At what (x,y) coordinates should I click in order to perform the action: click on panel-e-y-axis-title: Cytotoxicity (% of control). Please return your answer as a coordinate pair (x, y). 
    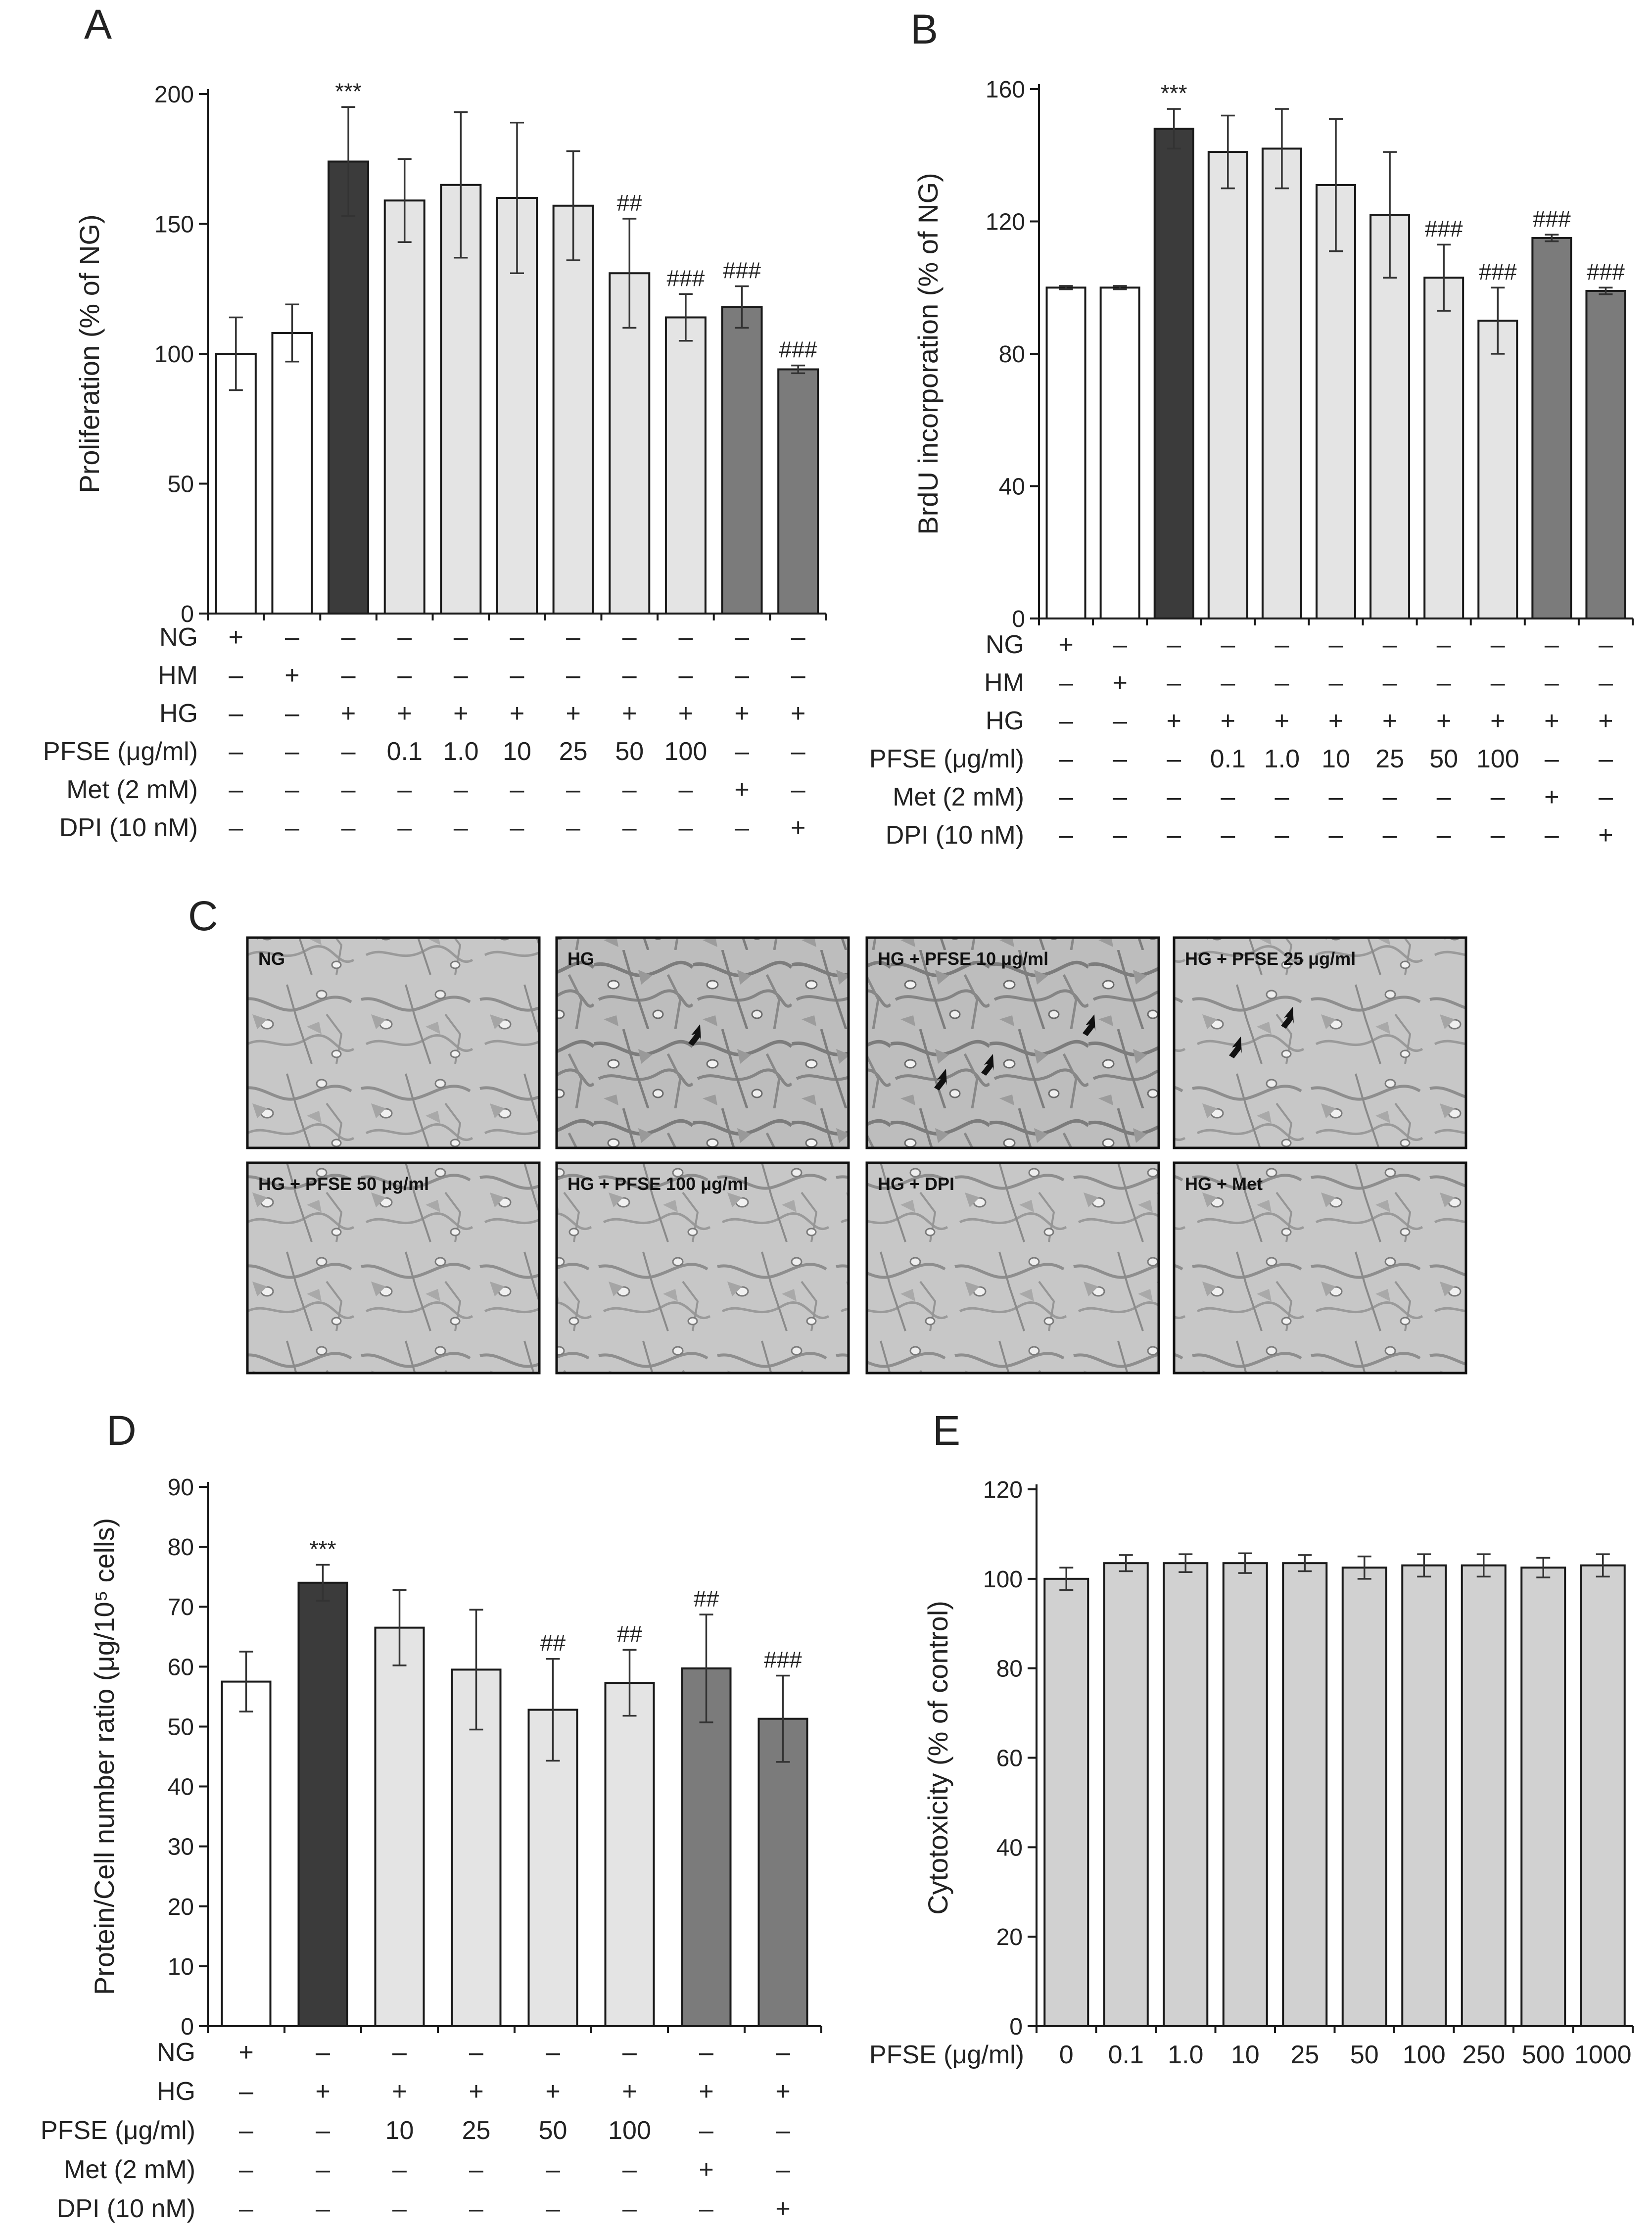
    Looking at the image, I should click on (938, 1758).